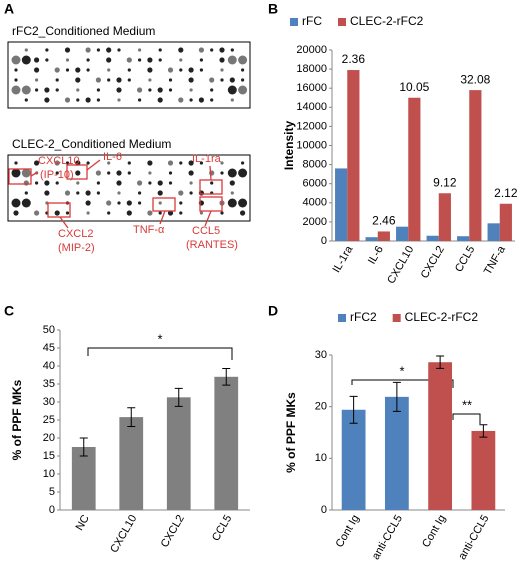 This screenshot has height=565, width=520. I want to click on x-tick-label: Cont Ig, so click(434, 531).